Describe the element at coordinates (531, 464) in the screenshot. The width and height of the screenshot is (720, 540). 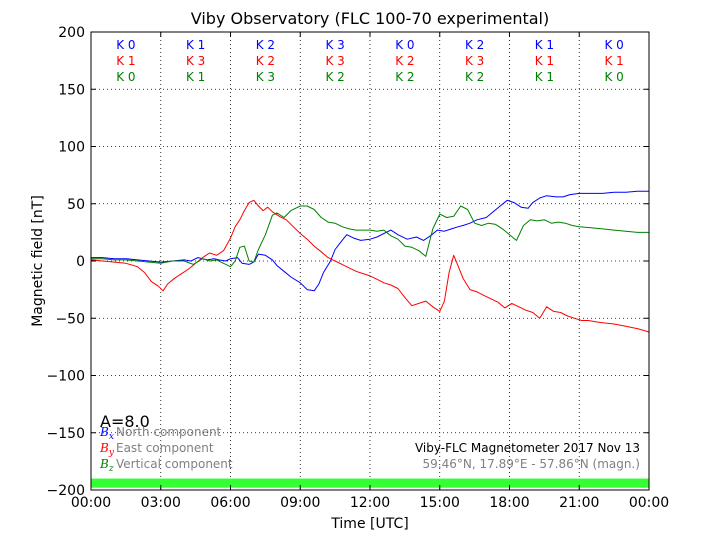
I see `coordinates-info: 59.46°N, 17.89°E - 57.86°N (magn.)` at that location.